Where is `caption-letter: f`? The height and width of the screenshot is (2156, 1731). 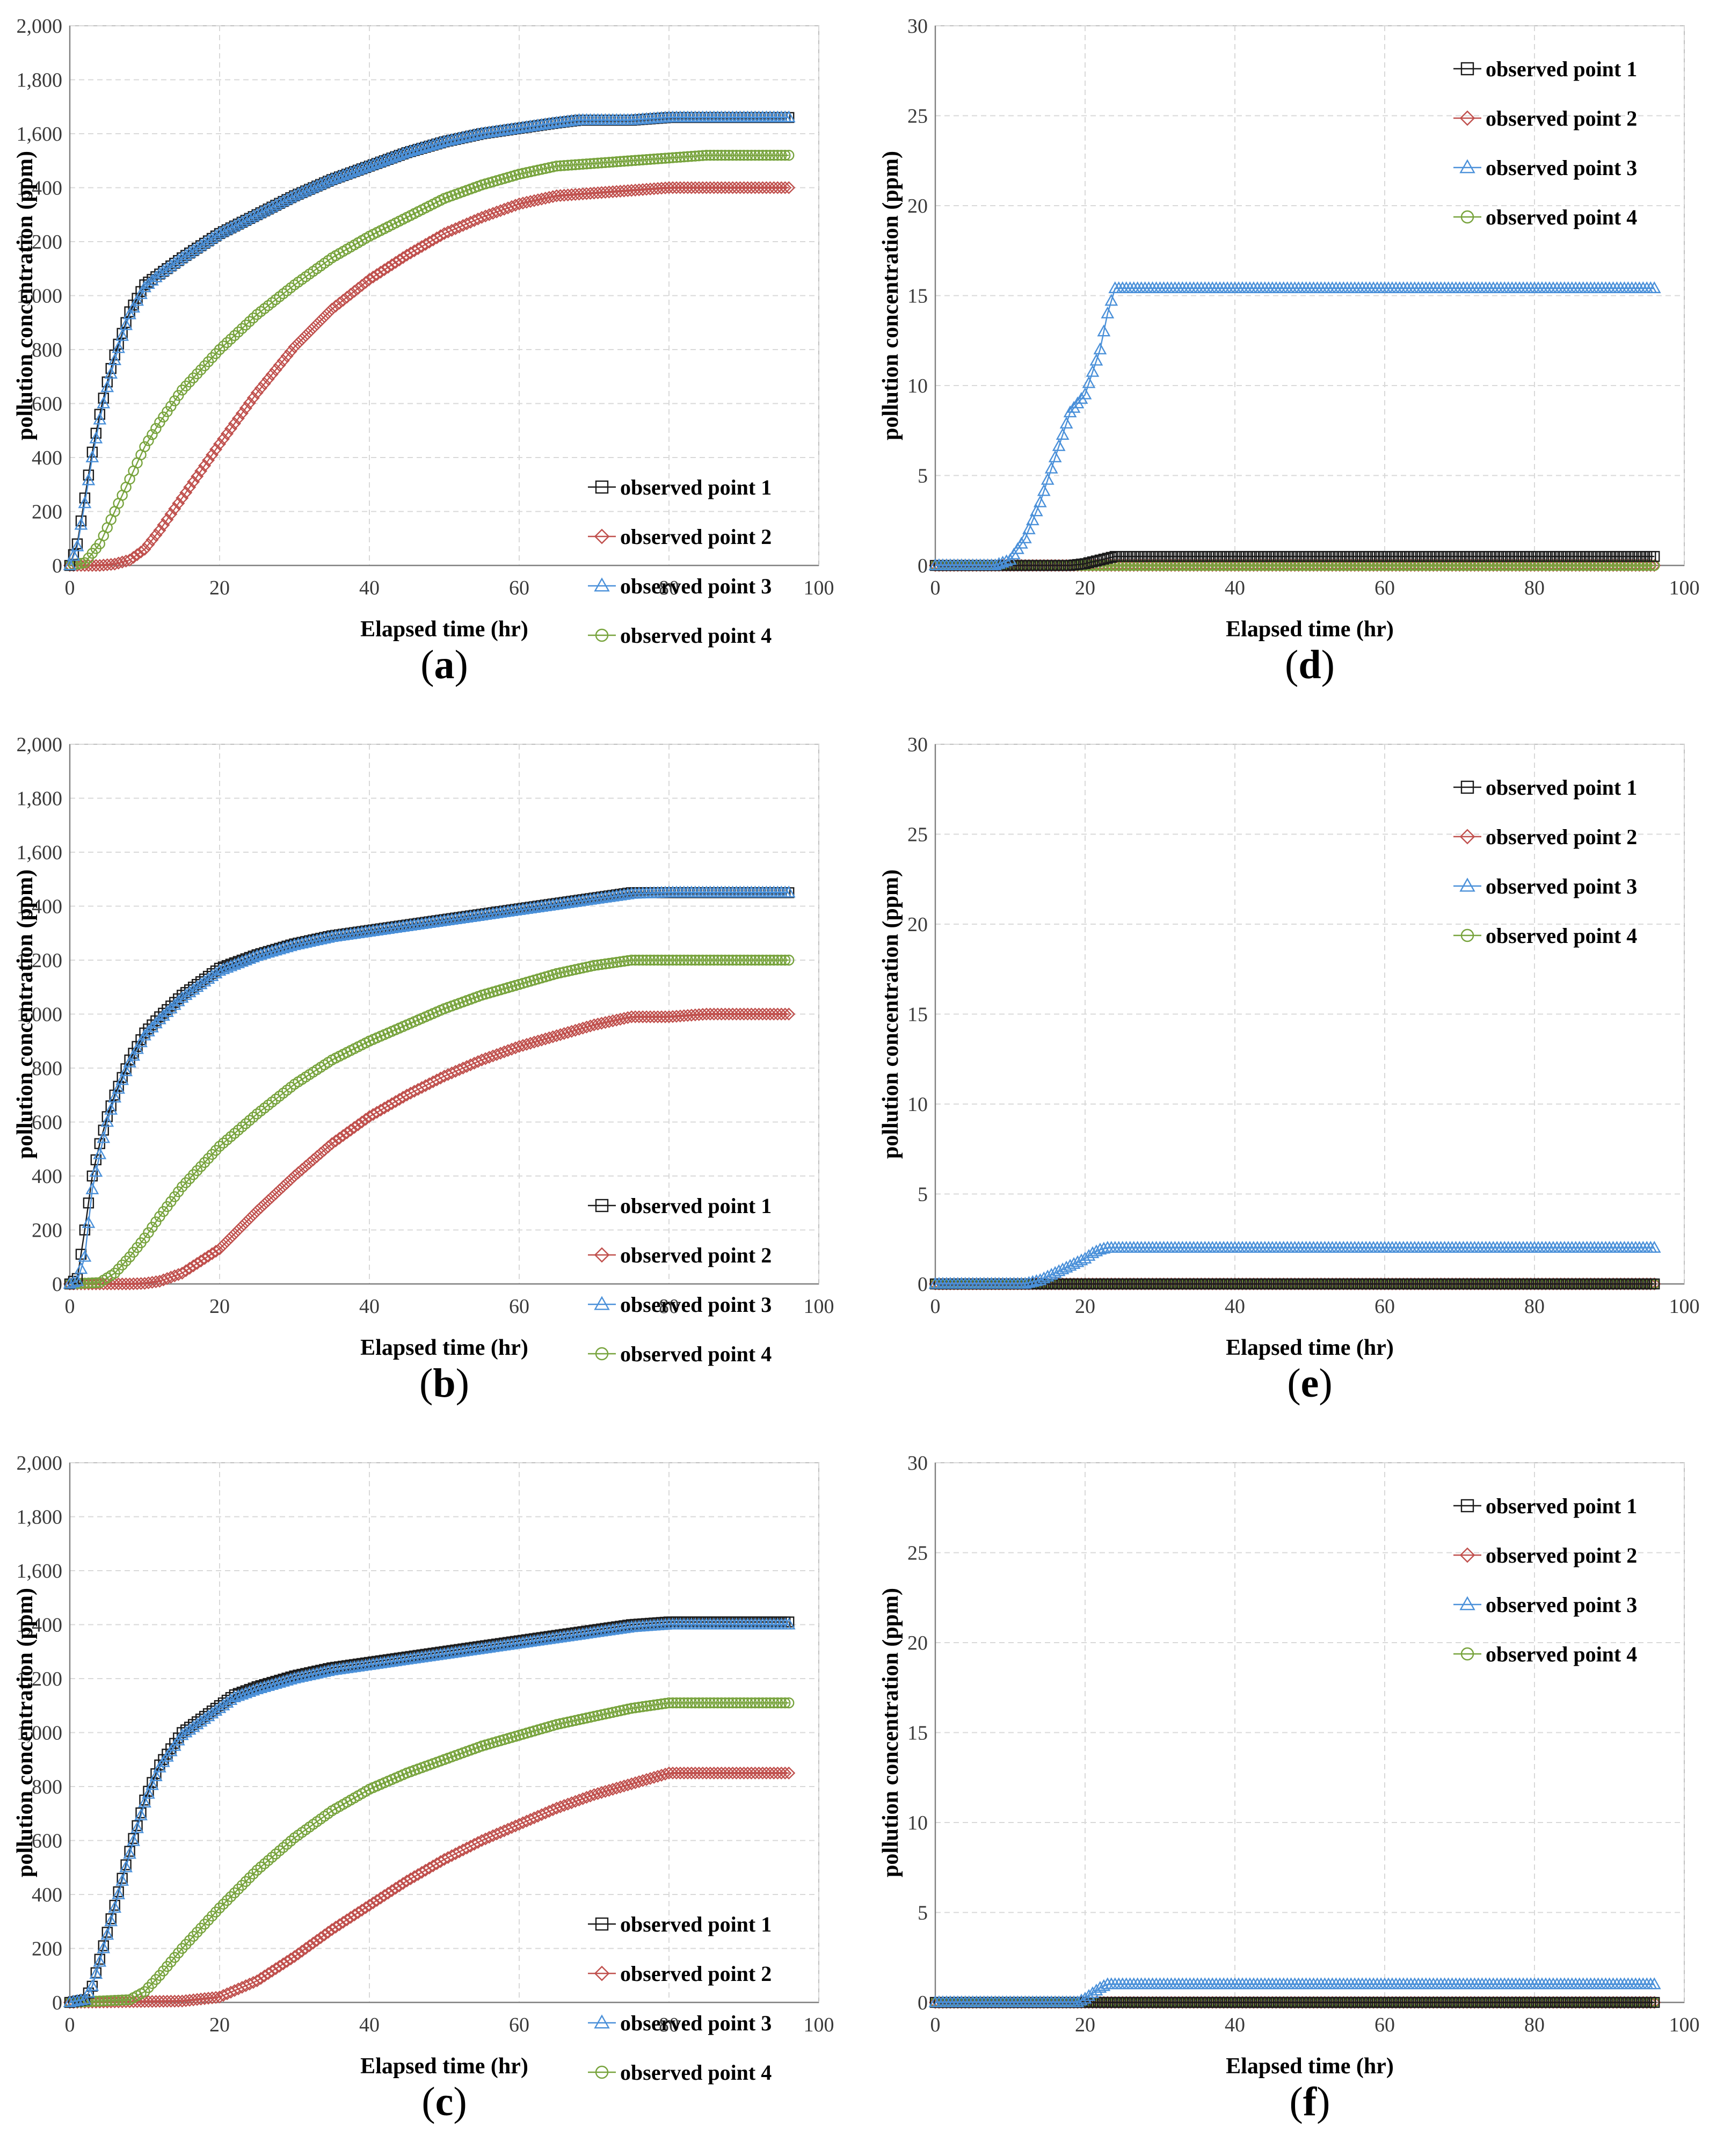 caption-letter: f is located at coordinates (1310, 2101).